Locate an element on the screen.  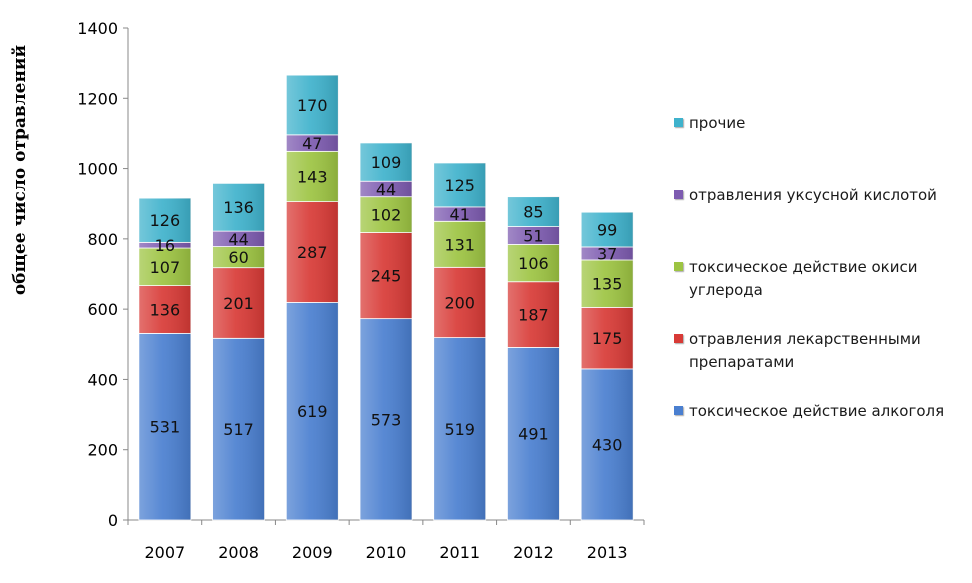
y-tick-label: 200 is located at coordinates (102, 450).